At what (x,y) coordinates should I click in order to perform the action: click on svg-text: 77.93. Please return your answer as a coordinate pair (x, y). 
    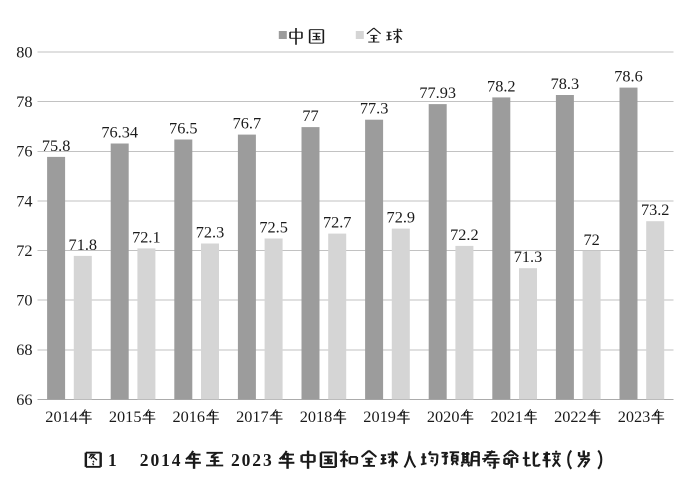
    Looking at the image, I should click on (437, 92).